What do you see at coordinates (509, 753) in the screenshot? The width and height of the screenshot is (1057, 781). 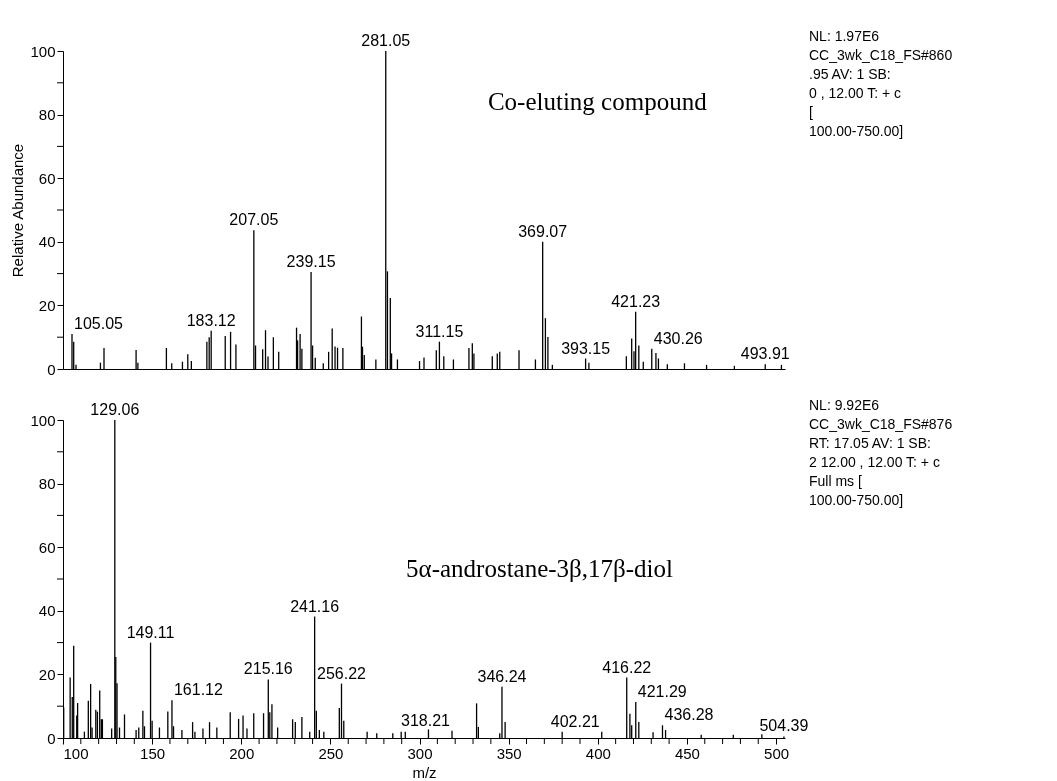 I see `x-tick-label: 350` at bounding box center [509, 753].